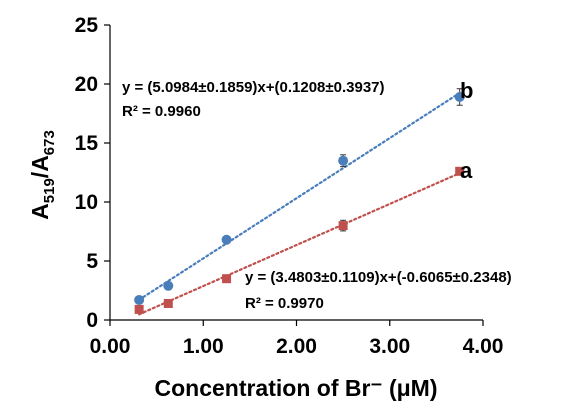  What do you see at coordinates (483, 346) in the screenshot?
I see `x-tick-label: 4.00` at bounding box center [483, 346].